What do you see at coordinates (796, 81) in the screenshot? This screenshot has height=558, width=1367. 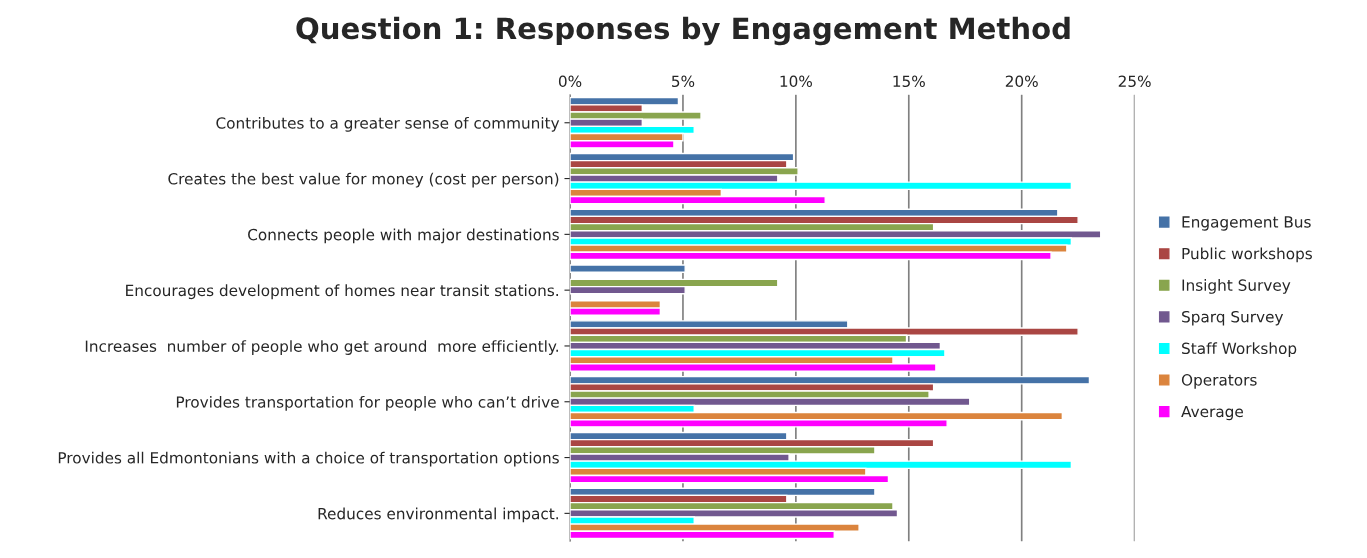 I see `x-tick-label: 10%` at bounding box center [796, 81].